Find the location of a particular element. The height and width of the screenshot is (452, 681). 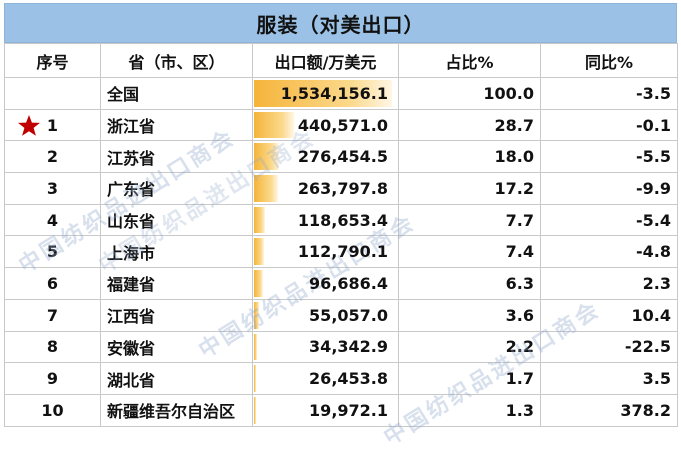

header-rank: 序号 is located at coordinates (52, 60).